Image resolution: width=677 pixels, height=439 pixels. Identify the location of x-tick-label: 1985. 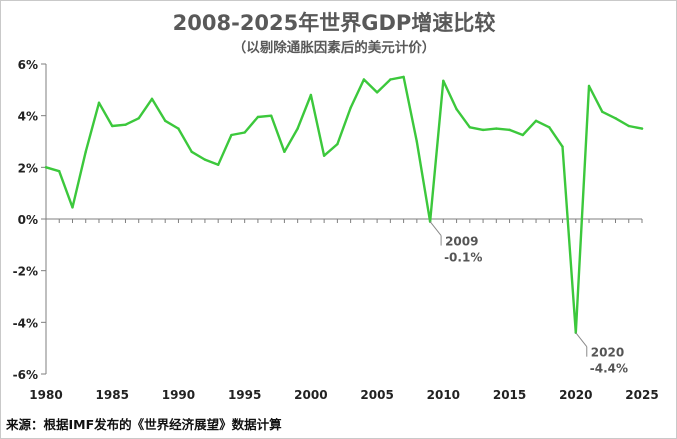
(112, 395).